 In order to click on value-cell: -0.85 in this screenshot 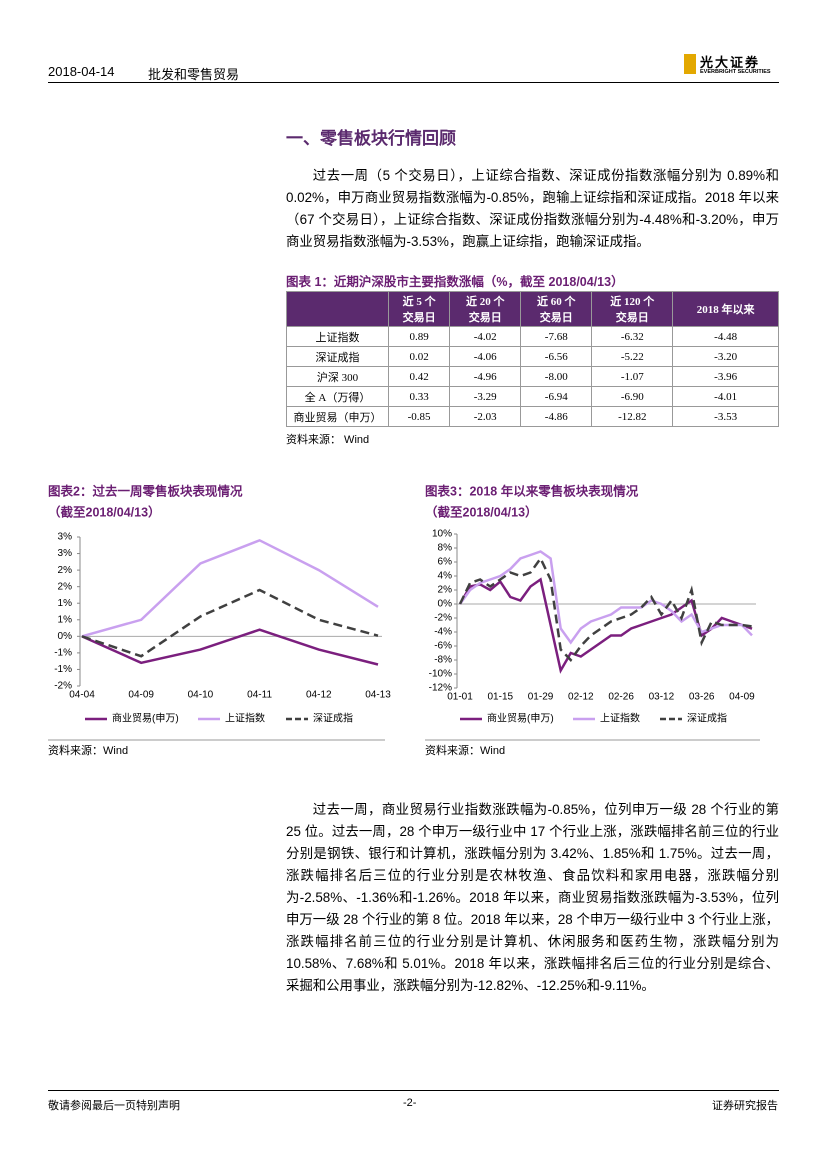, I will do `click(419, 416)`.